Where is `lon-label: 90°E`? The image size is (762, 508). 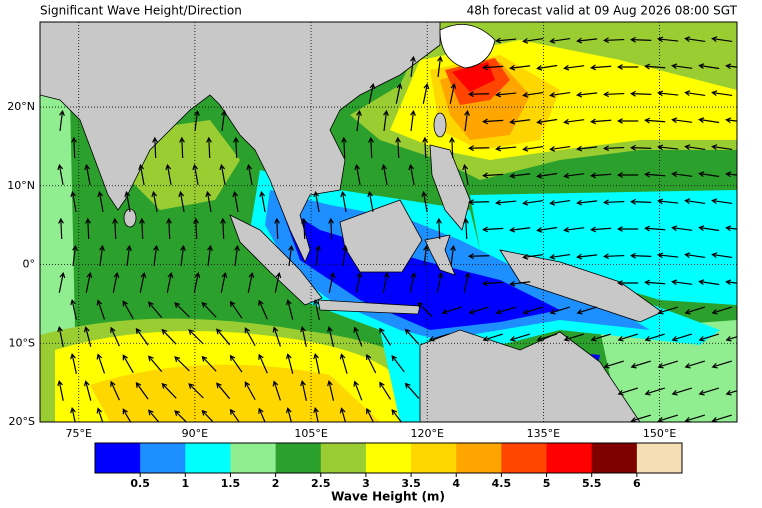
lon-label: 90°E is located at coordinates (195, 433).